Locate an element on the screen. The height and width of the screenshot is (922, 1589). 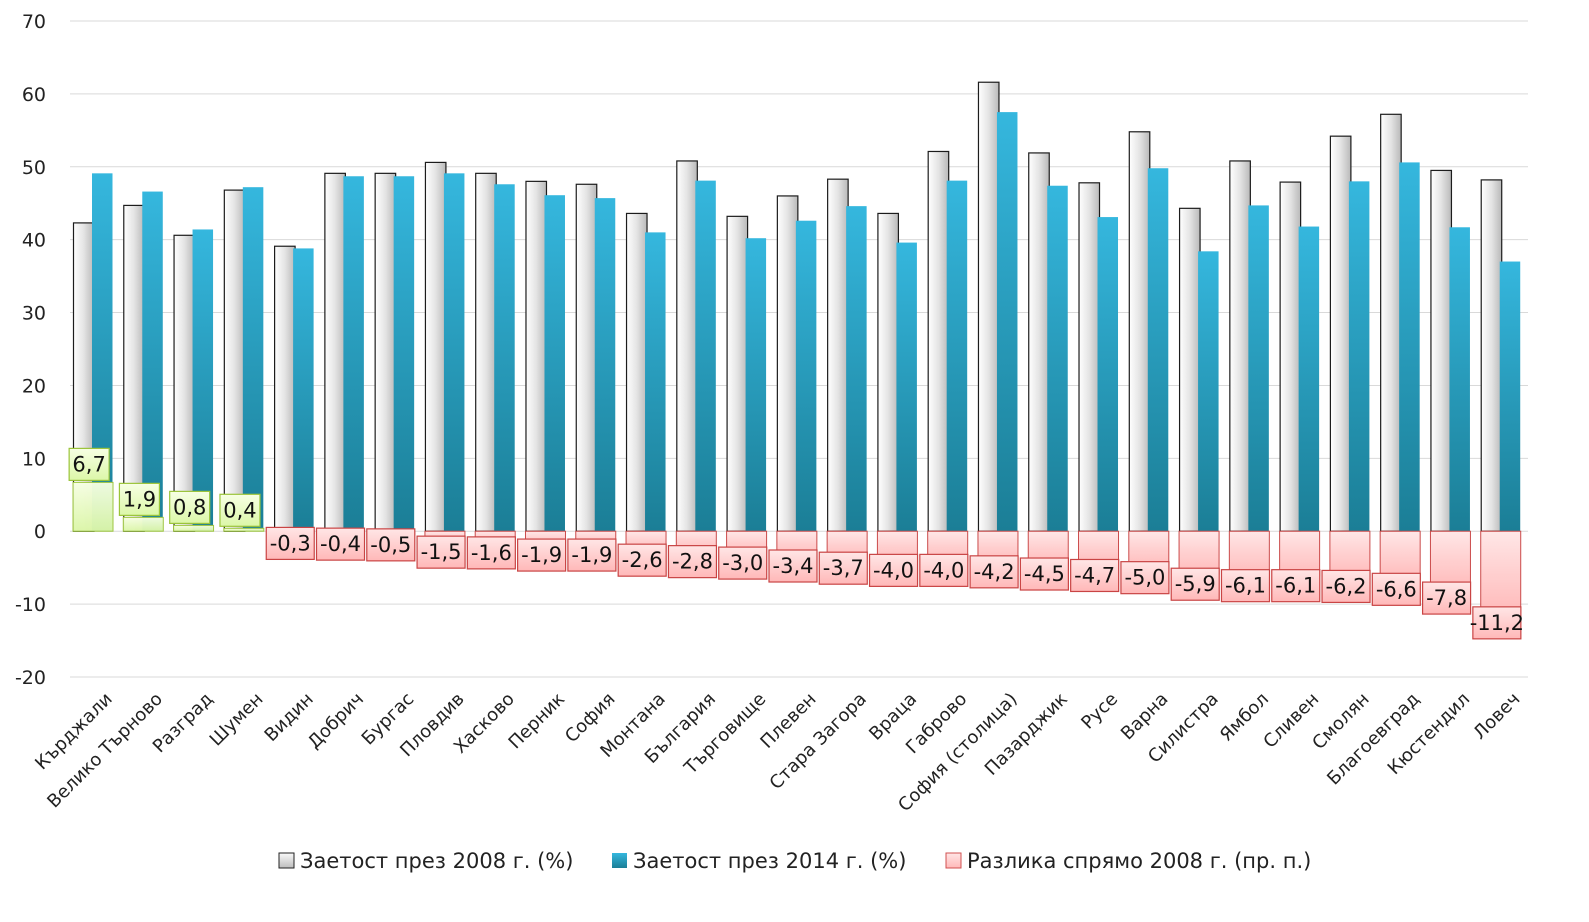
data-label: -3,4 is located at coordinates (793, 566).